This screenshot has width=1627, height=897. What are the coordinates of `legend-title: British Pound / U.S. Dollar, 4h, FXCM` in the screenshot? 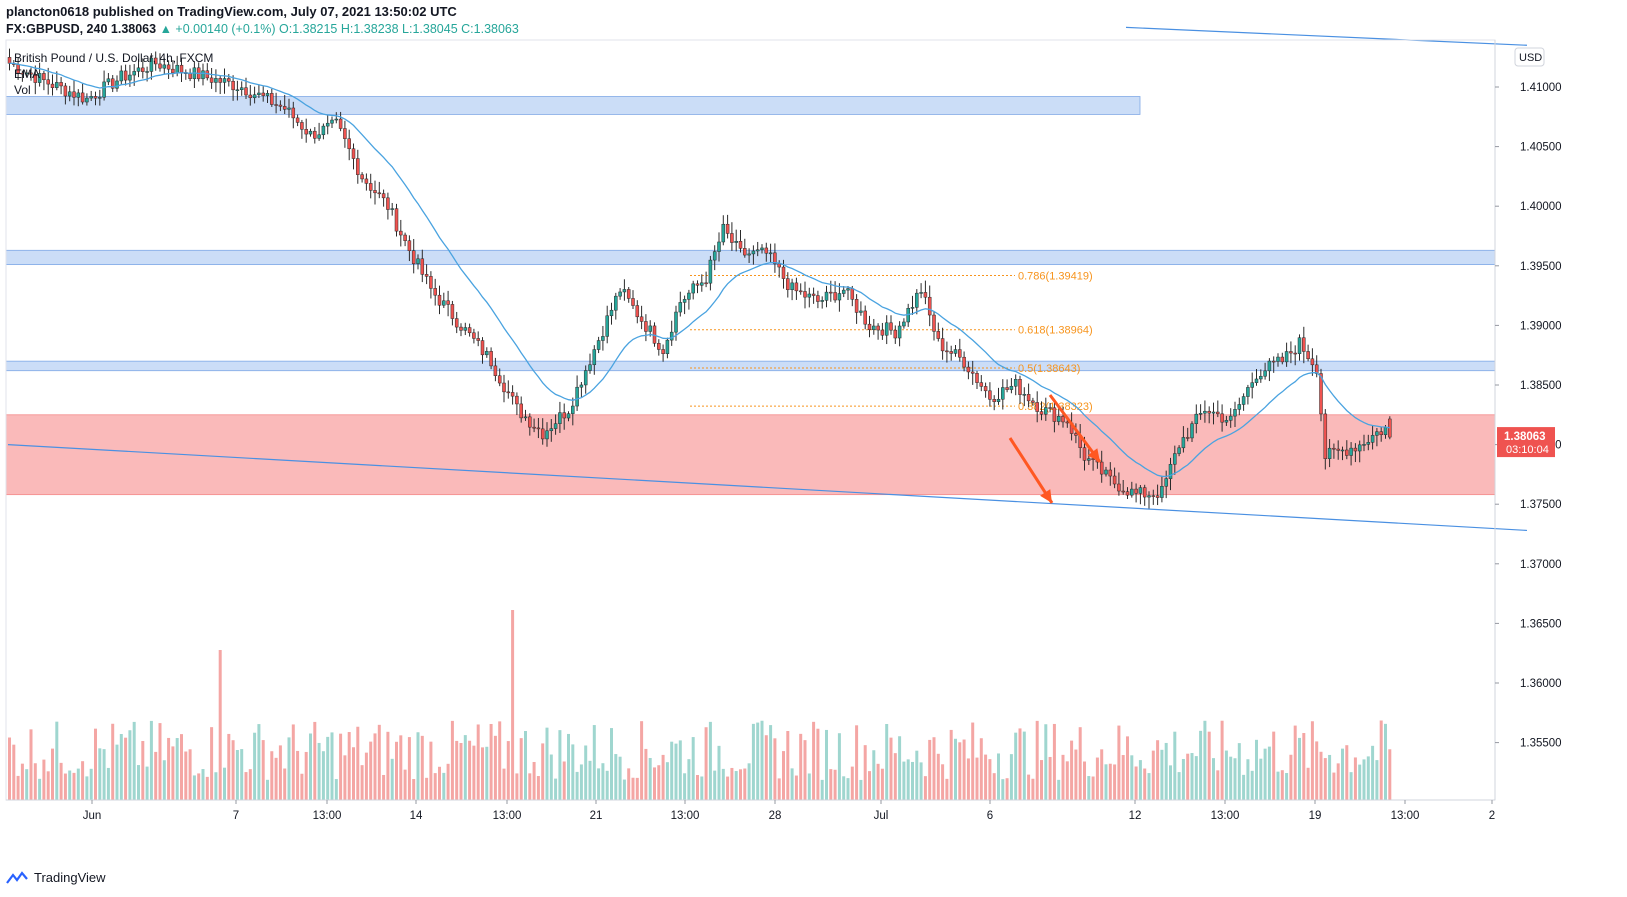 It's located at (114, 58).